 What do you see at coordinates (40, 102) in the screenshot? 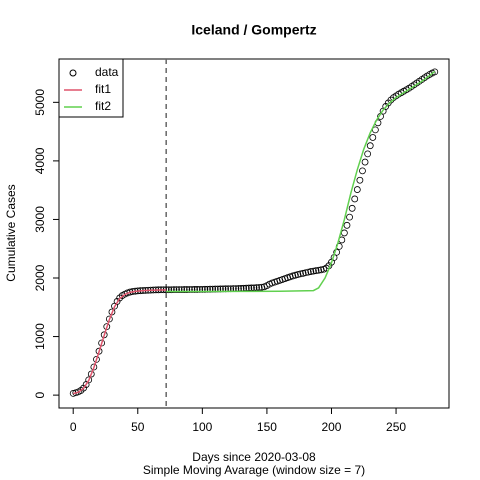
I see `y-tick-label: 5000` at bounding box center [40, 102].